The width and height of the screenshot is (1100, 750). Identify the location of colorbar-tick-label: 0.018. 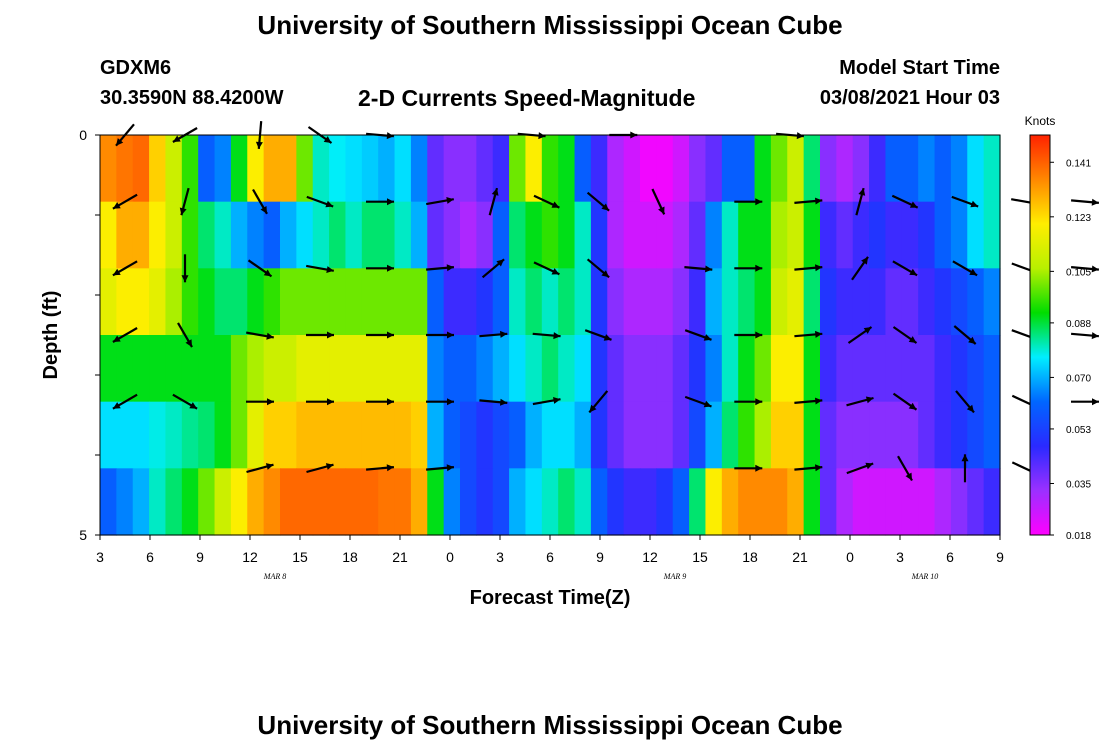
(1078, 536).